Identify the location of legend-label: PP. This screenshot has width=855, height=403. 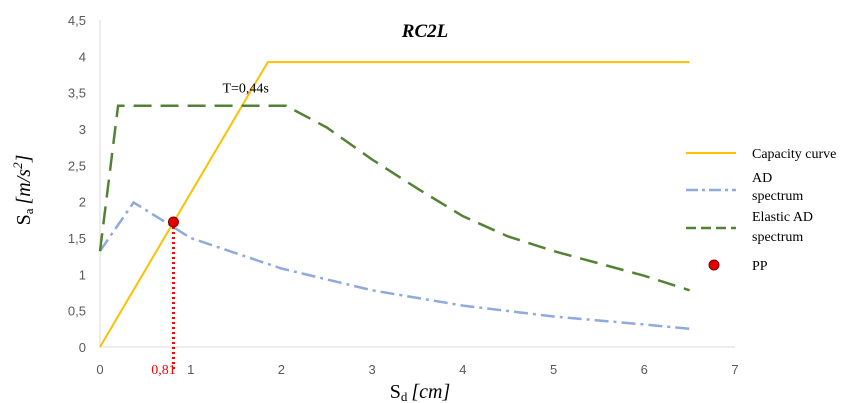
(760, 266).